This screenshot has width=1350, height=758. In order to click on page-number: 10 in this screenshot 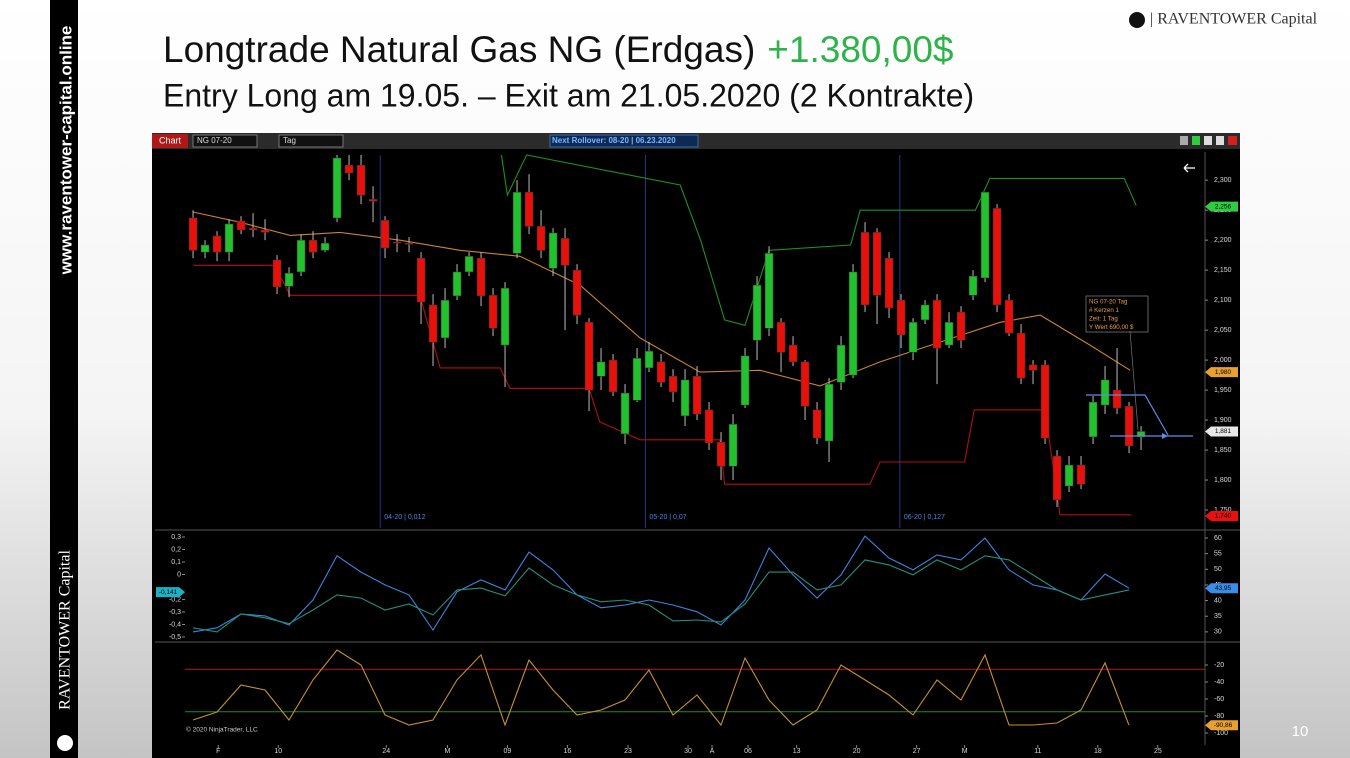, I will do `click(1300, 731)`.